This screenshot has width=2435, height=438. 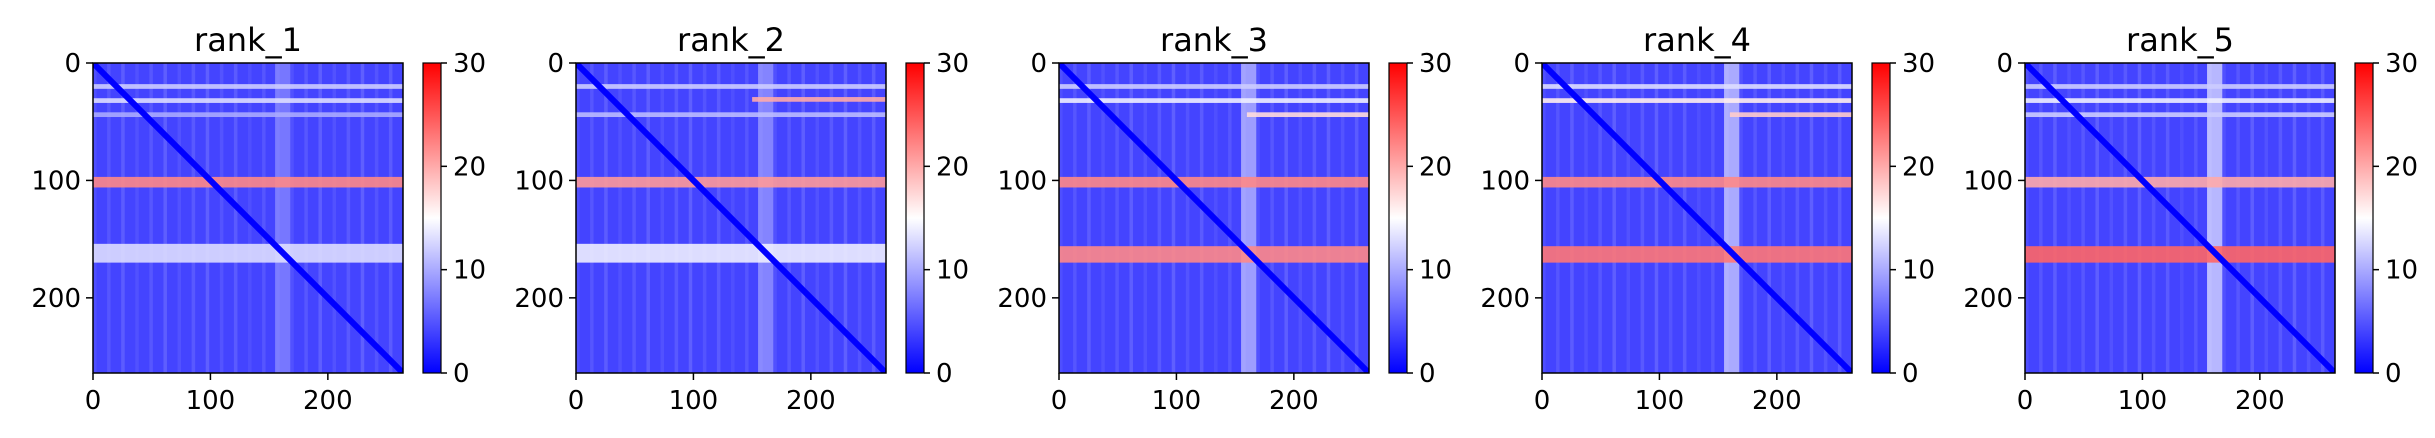 What do you see at coordinates (2180, 40) in the screenshot?
I see `panel-title: rank_5` at bounding box center [2180, 40].